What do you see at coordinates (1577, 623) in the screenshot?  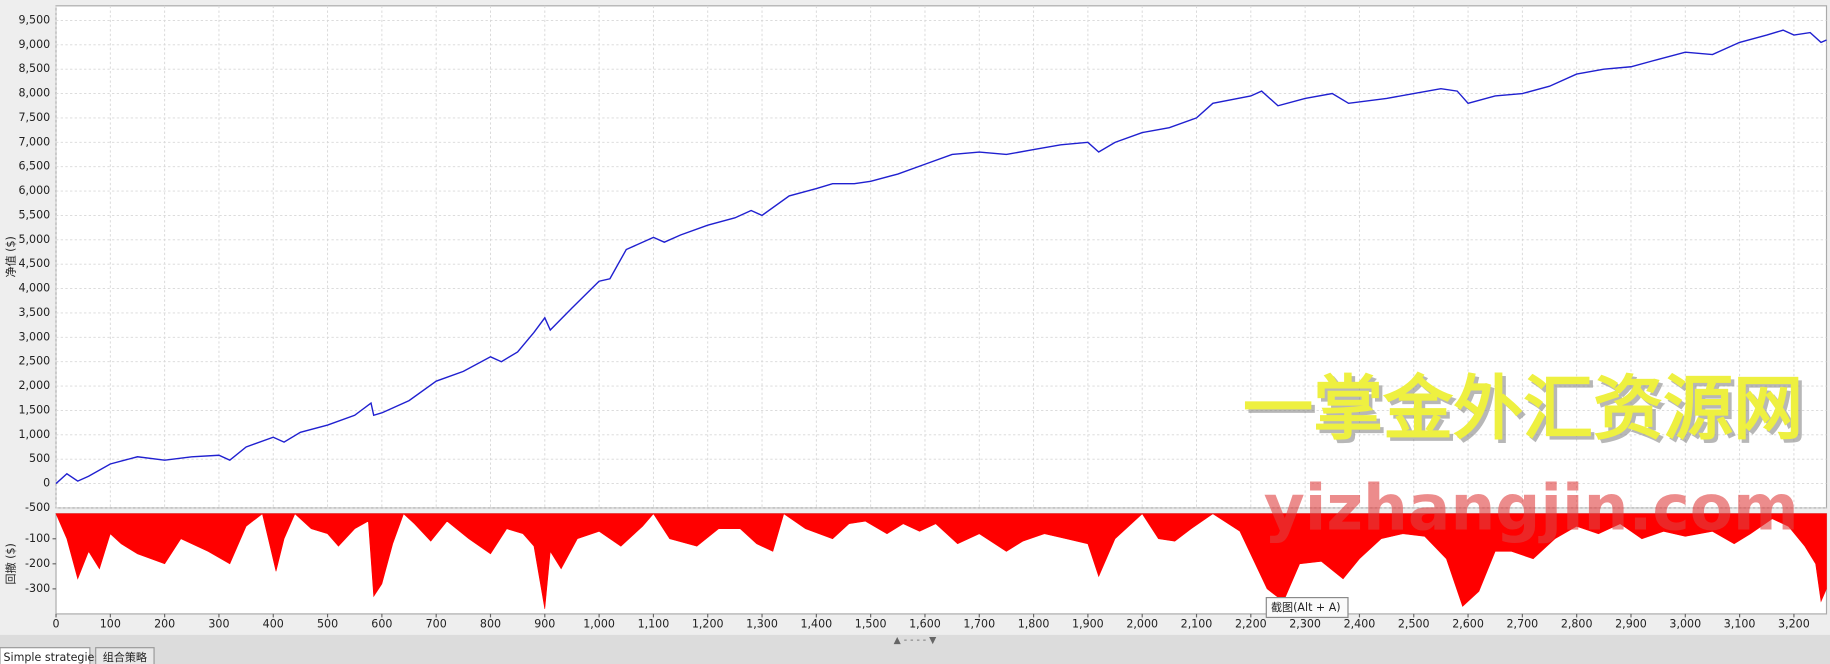 I see `x-tick-label: 2,800` at bounding box center [1577, 623].